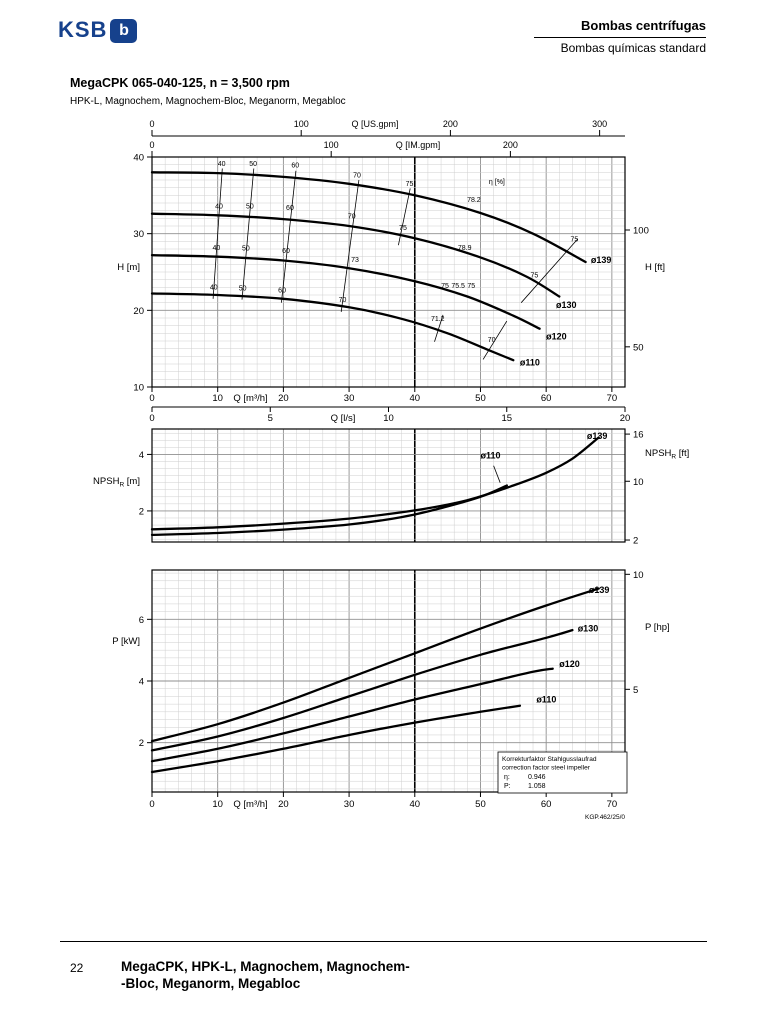 Image resolution: width=768 pixels, height=1024 pixels. Describe the element at coordinates (138, 234) in the screenshot. I see `y-tick-label: 30` at that location.